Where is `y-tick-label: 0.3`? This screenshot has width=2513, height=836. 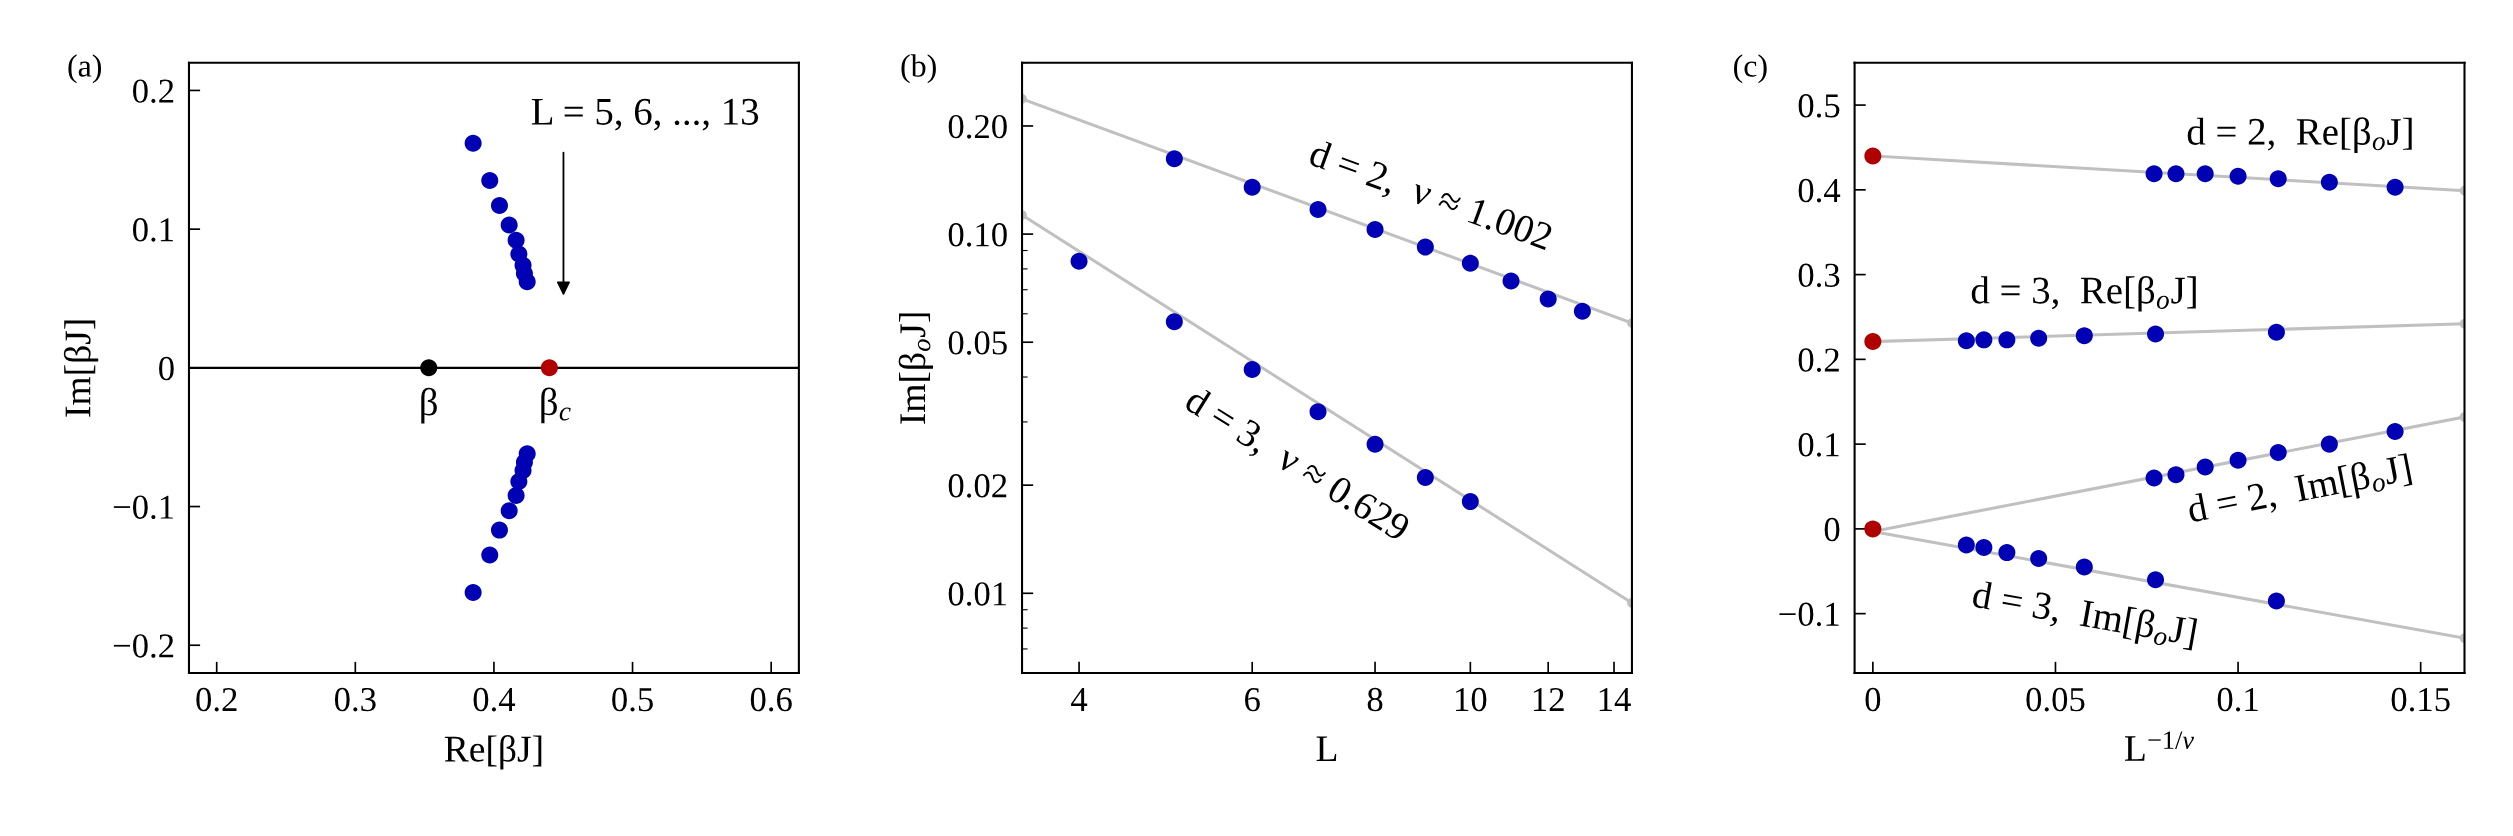 y-tick-label: 0.3 is located at coordinates (1819, 275).